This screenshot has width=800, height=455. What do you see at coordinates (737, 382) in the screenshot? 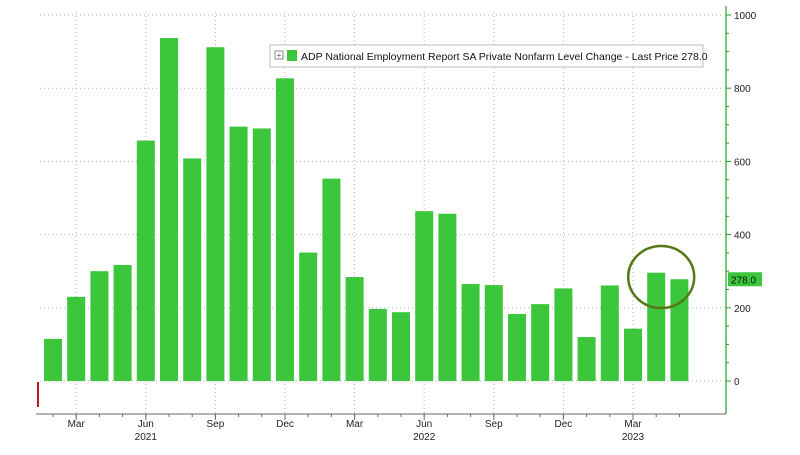
I see `y-tick-label: 0` at bounding box center [737, 382].